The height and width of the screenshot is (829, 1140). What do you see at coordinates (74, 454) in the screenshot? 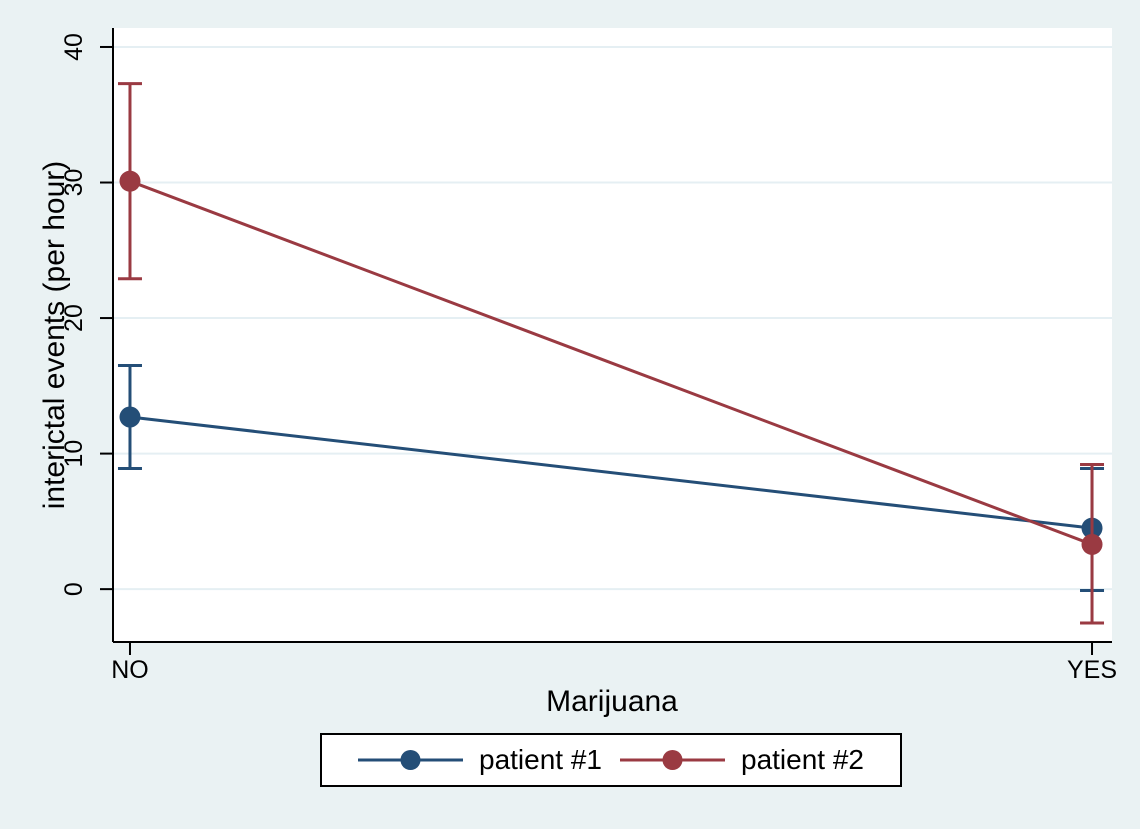
I see `y-tick-label: 10` at bounding box center [74, 454].